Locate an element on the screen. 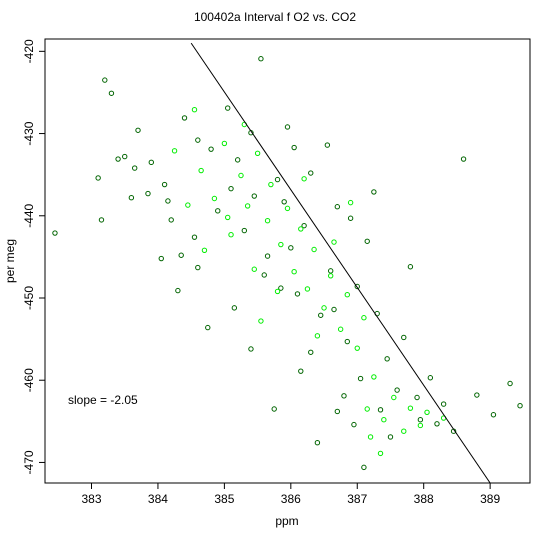 This screenshot has height=550, width=550. x-tick-label: 387 is located at coordinates (357, 499).